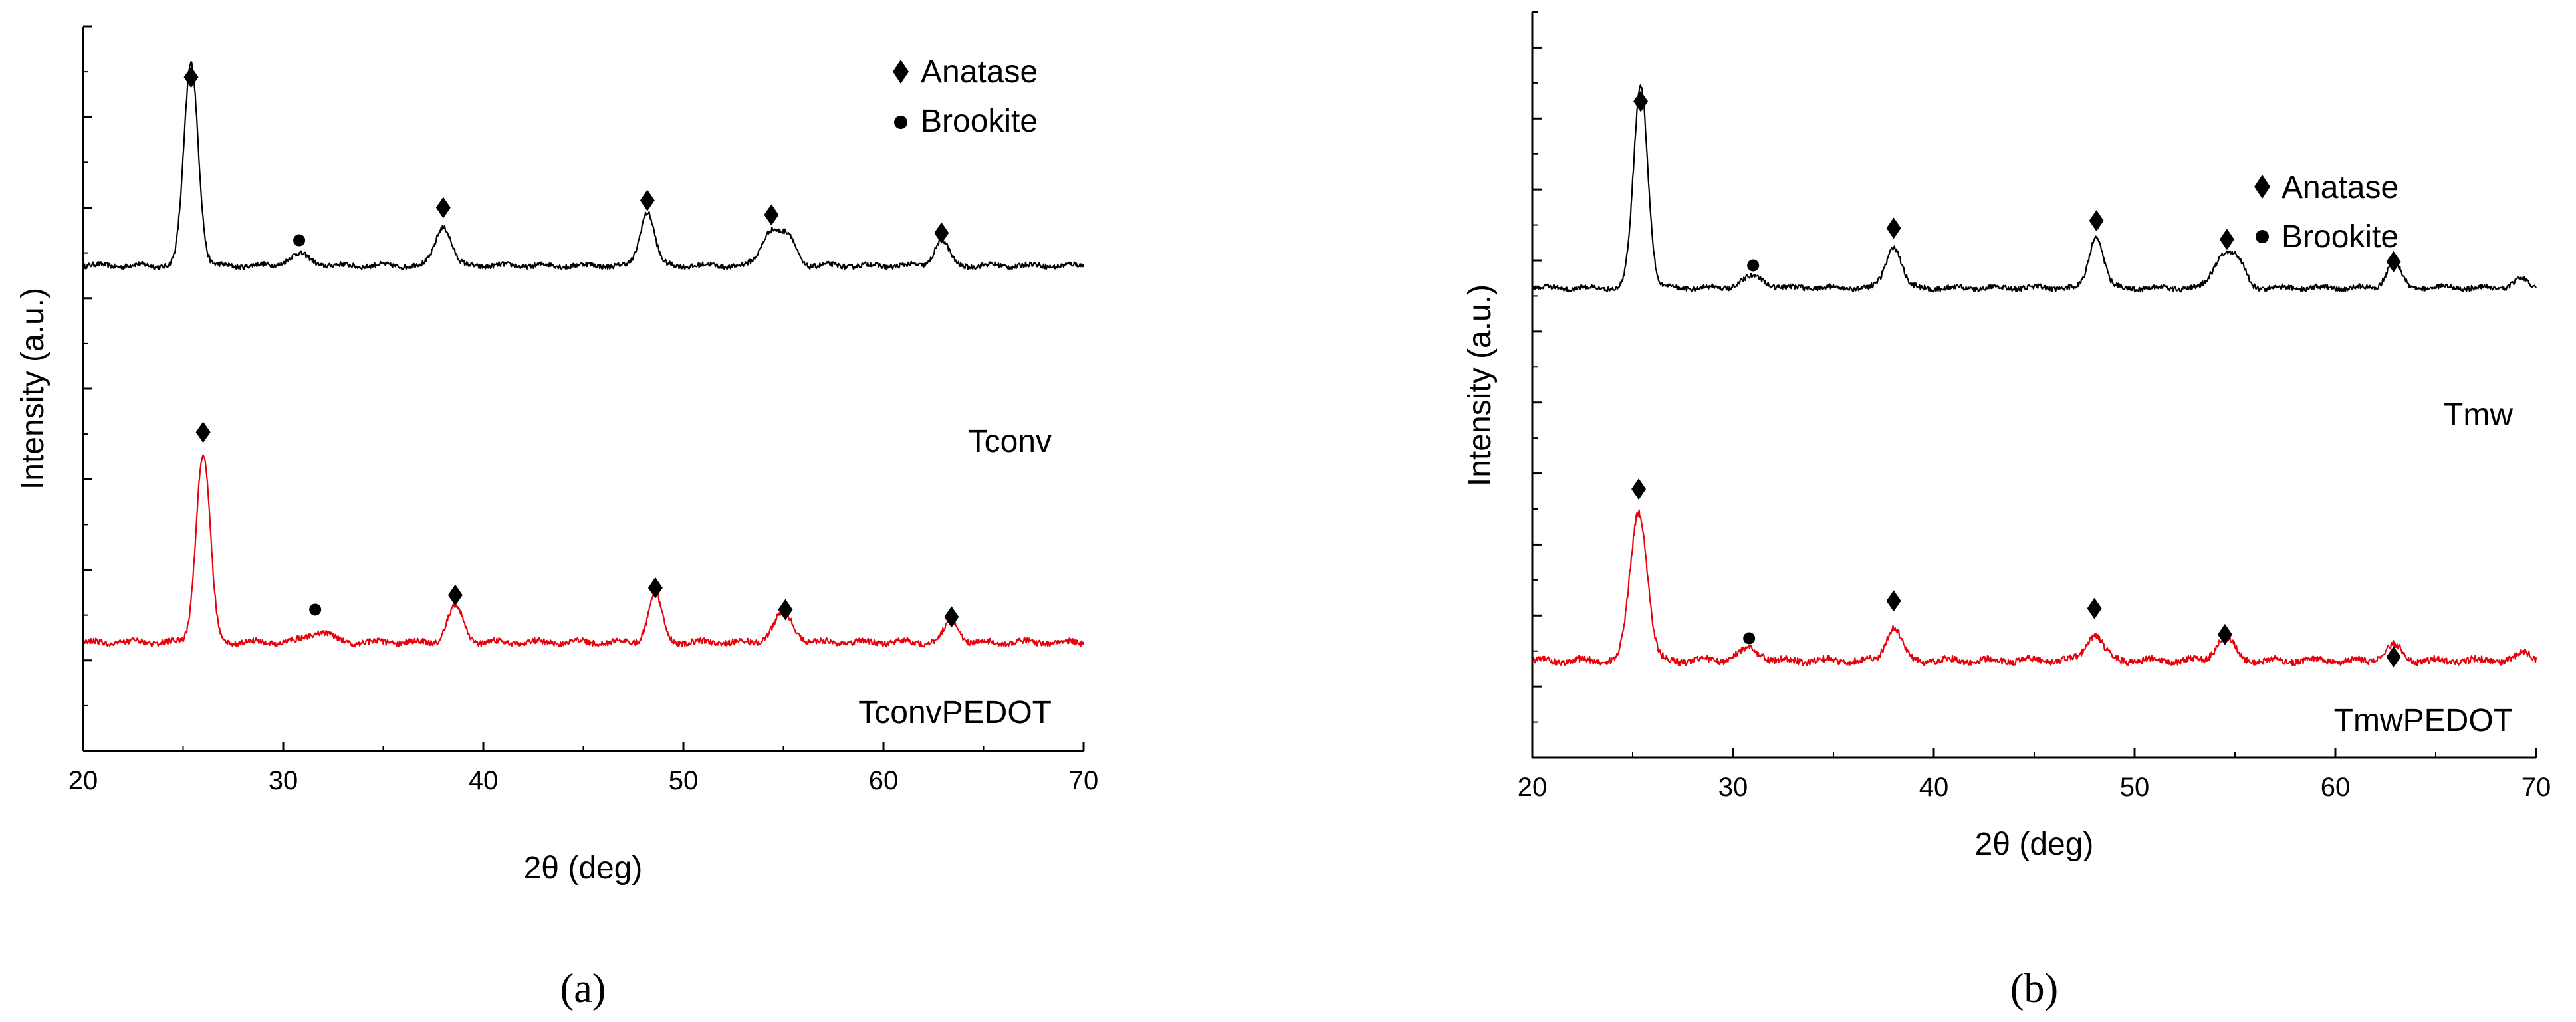 The width and height of the screenshot is (2576, 1022). I want to click on legend-brookite-marker-b, so click(2262, 237).